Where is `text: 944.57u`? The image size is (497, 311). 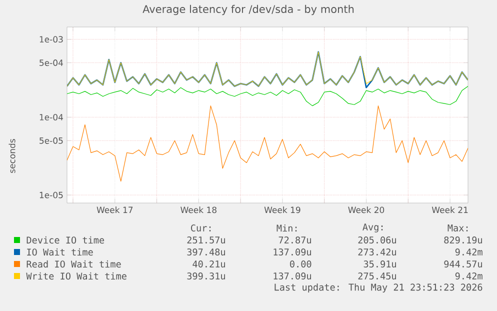 text: 944.57u is located at coordinates (463, 264).